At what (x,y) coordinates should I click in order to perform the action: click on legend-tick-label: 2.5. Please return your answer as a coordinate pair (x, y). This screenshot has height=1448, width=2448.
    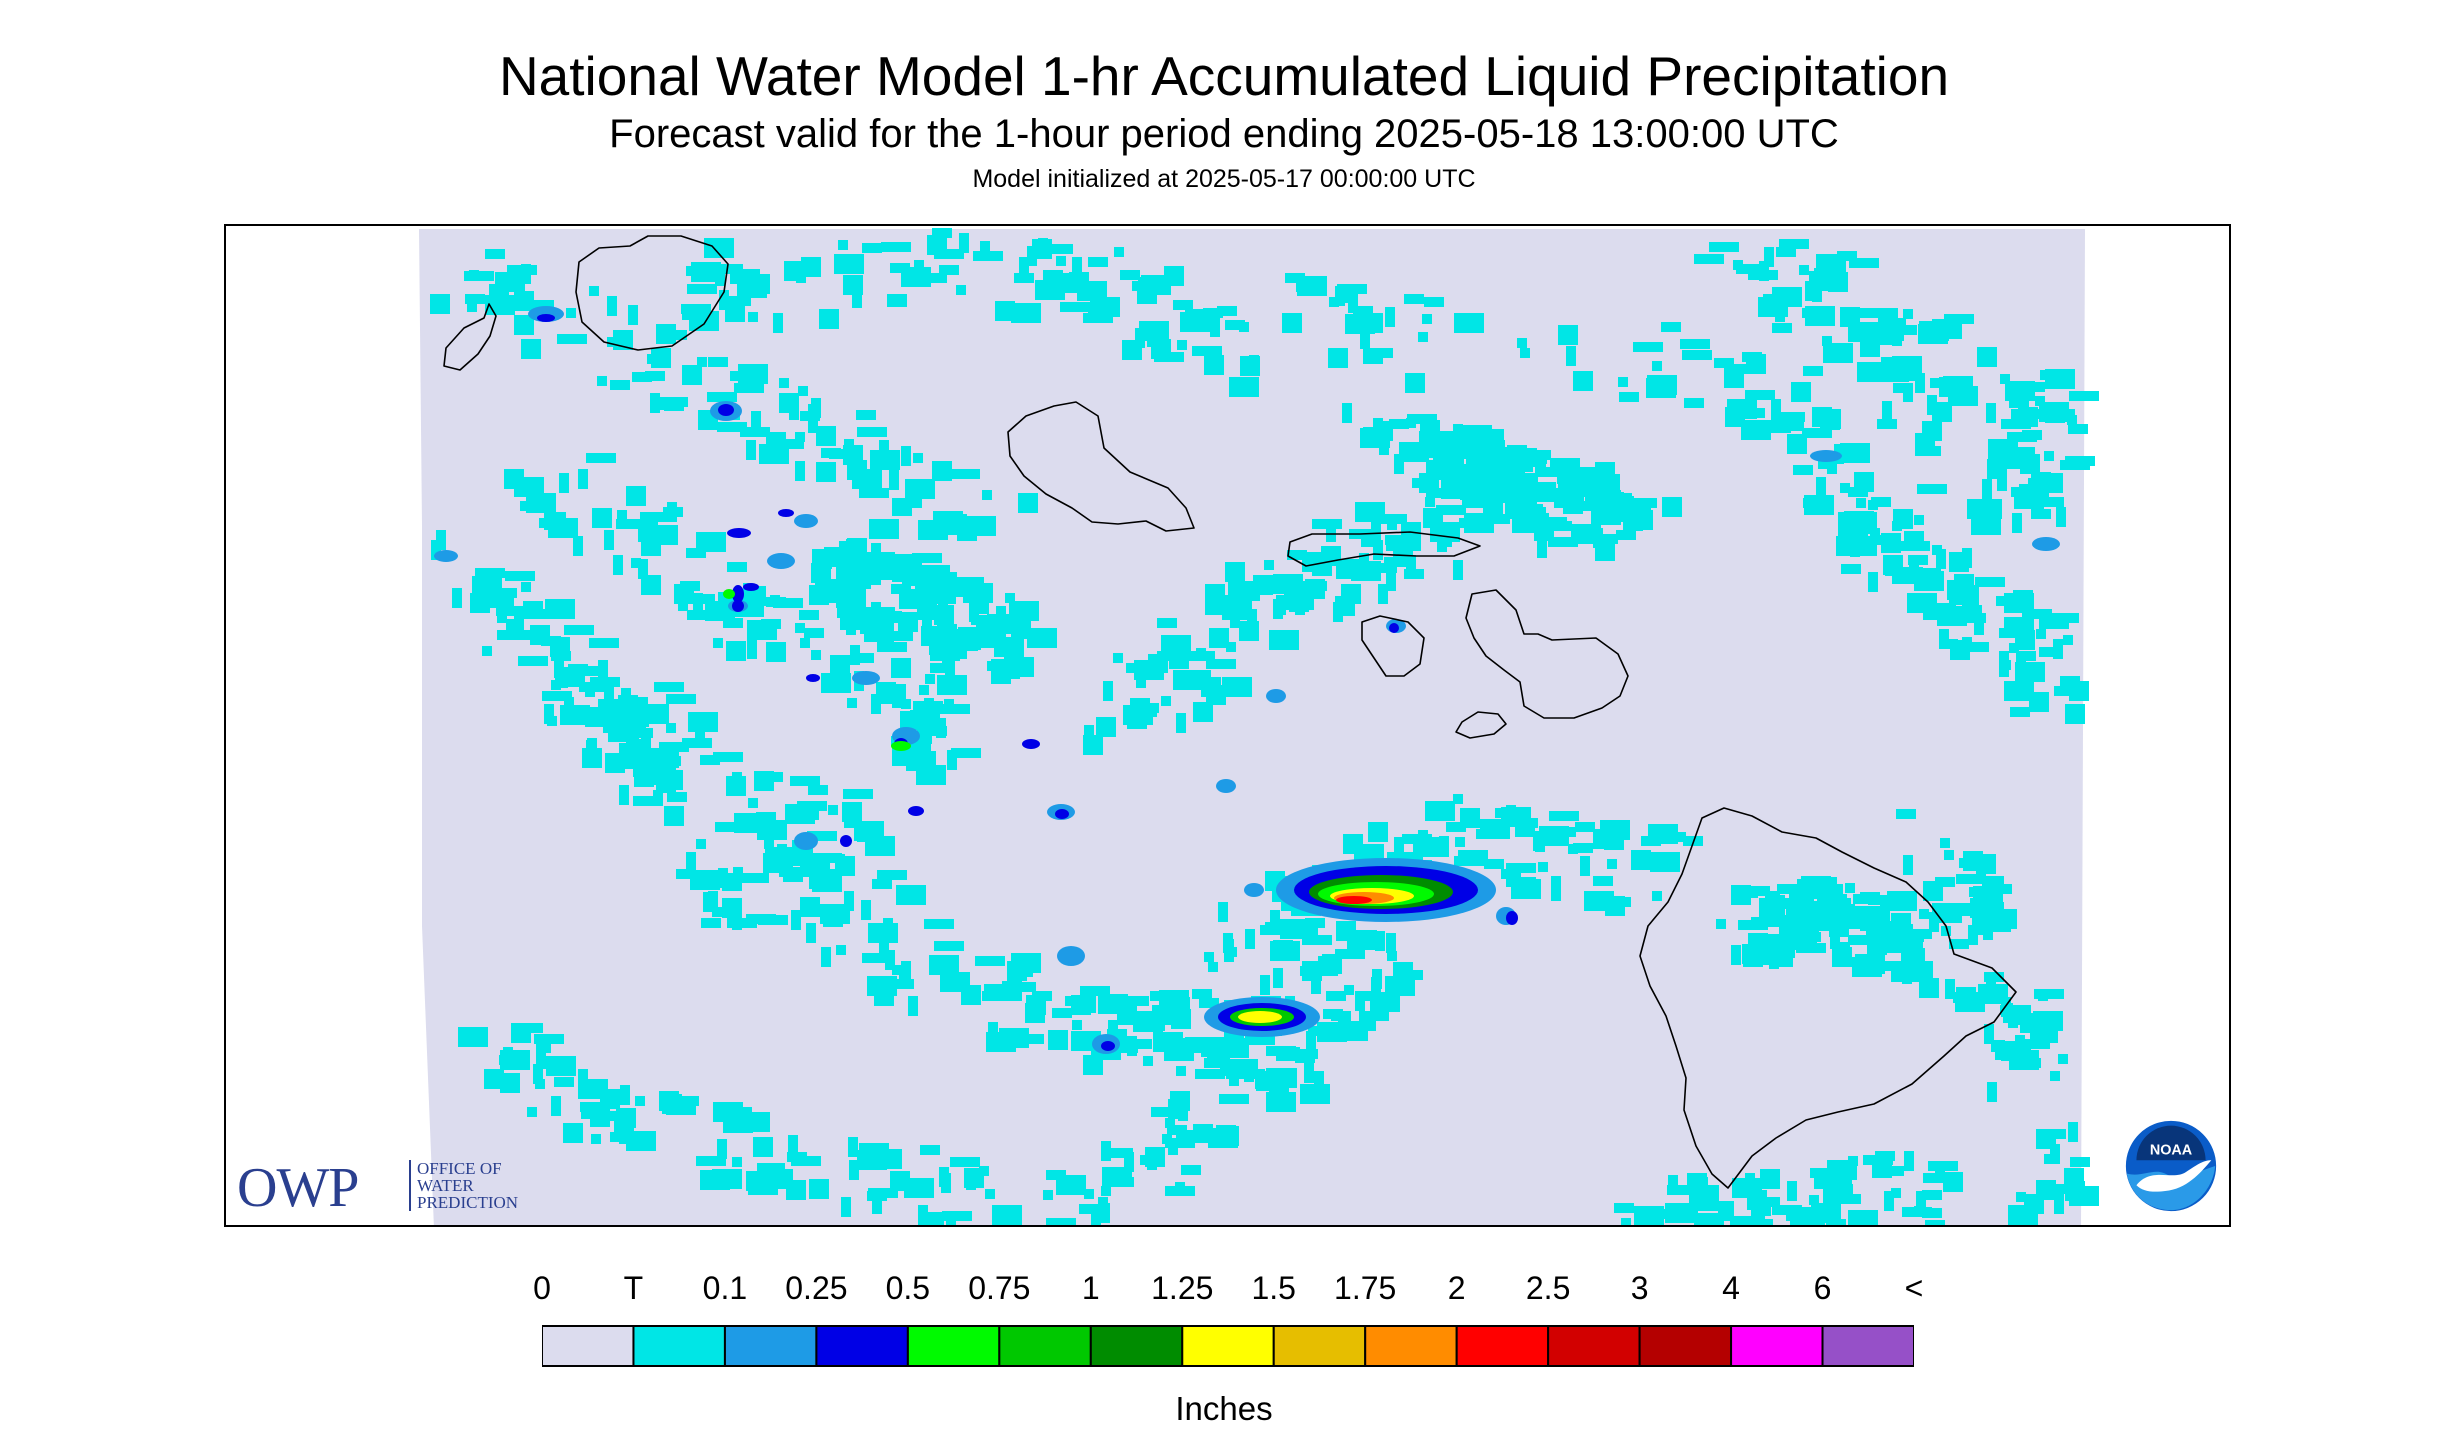
    Looking at the image, I should click on (1548, 1288).